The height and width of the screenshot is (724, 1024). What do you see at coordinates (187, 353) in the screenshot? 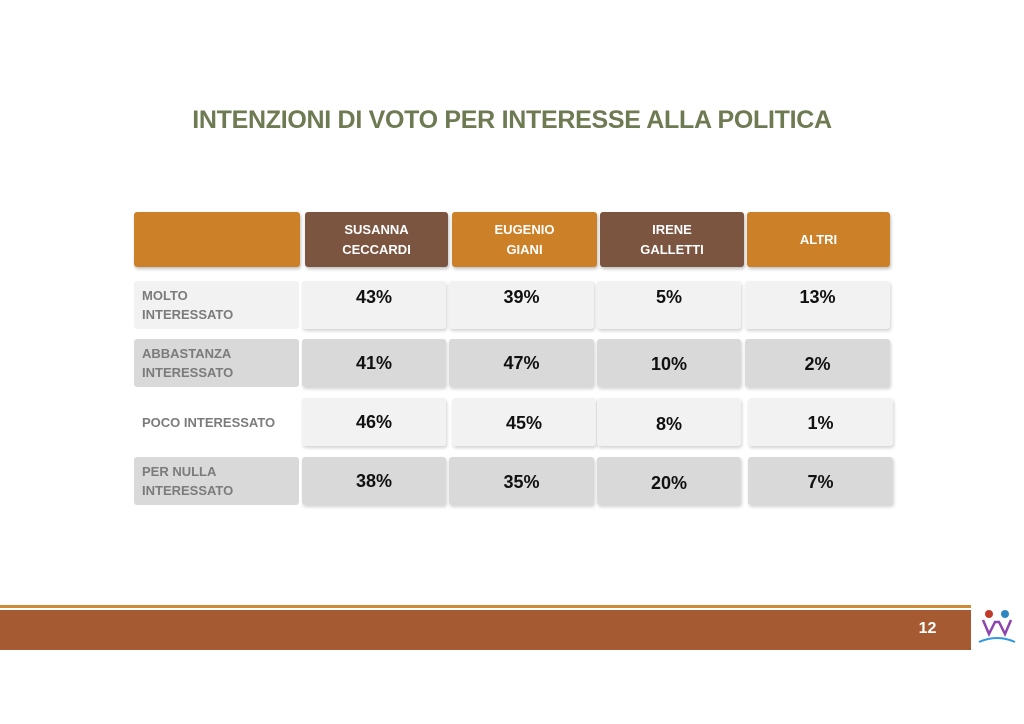
I see `row-label-line1: ABBASTANZA` at bounding box center [187, 353].